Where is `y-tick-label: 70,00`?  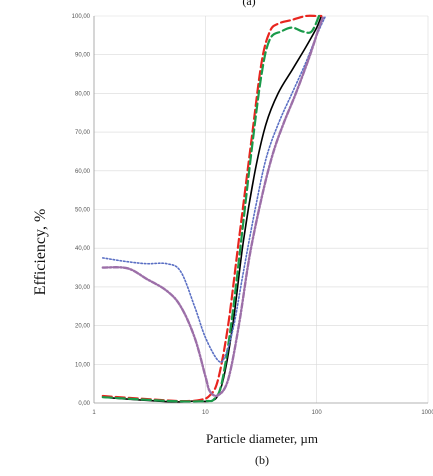
y-tick-label: 70,00 is located at coordinates (83, 133).